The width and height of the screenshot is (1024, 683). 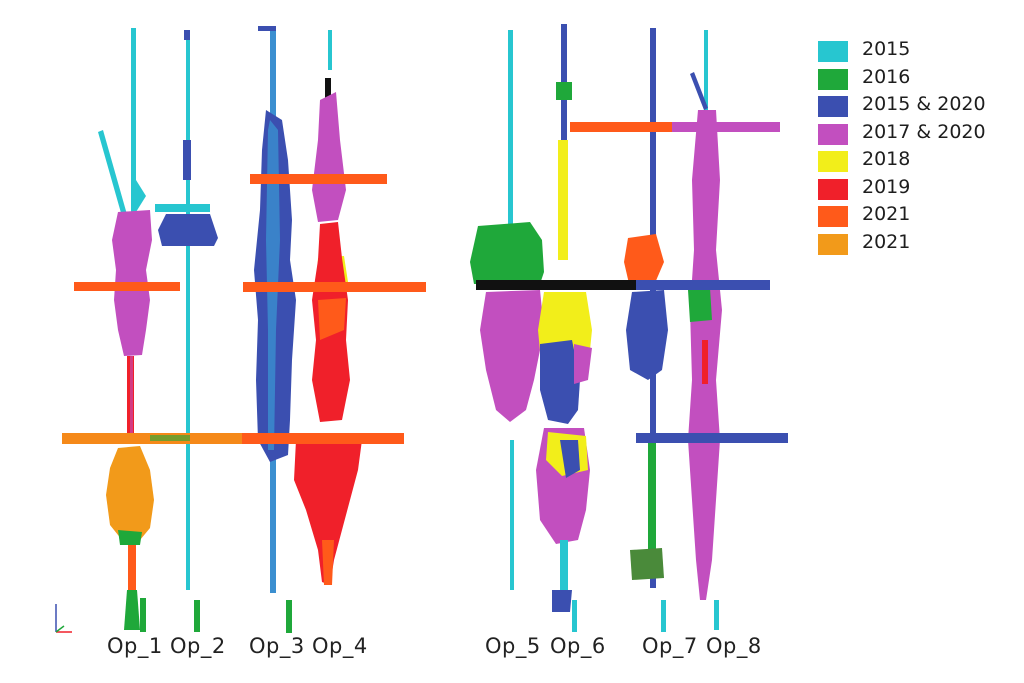 What do you see at coordinates (706, 75) in the screenshot?
I see `well-op8-teal-pipe` at bounding box center [706, 75].